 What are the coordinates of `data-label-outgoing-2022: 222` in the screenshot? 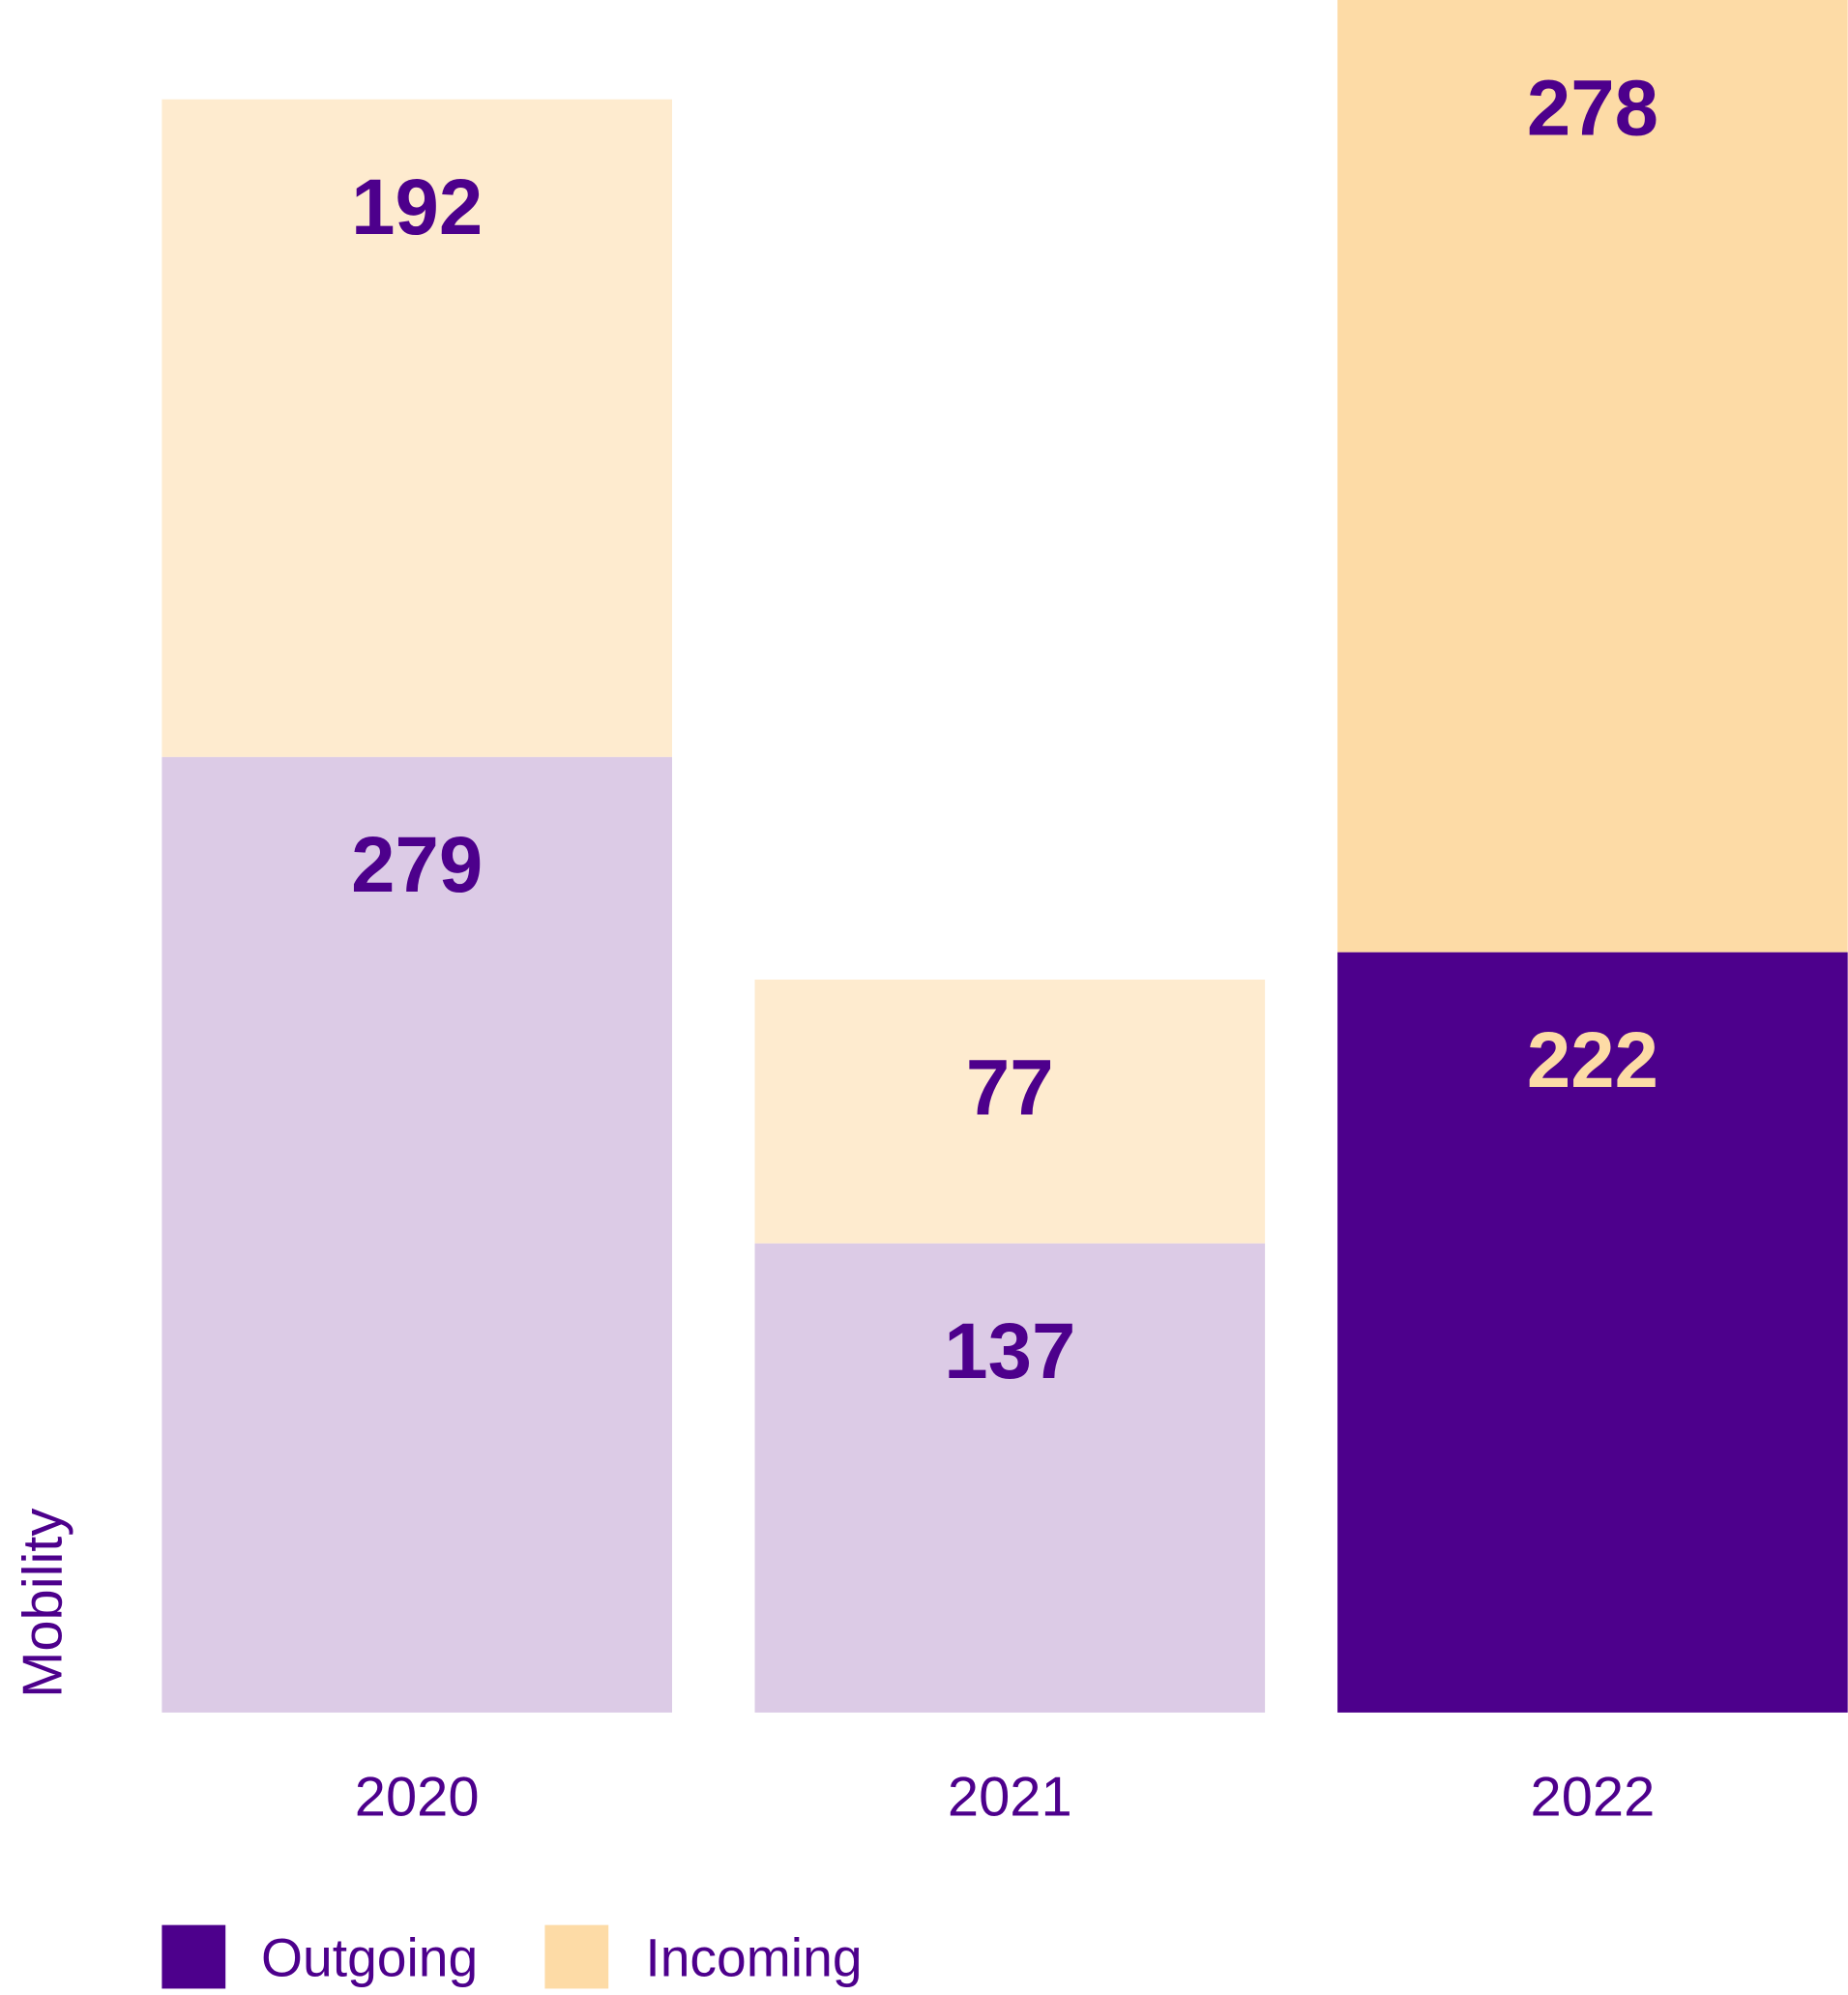 It's located at (1592, 1060).